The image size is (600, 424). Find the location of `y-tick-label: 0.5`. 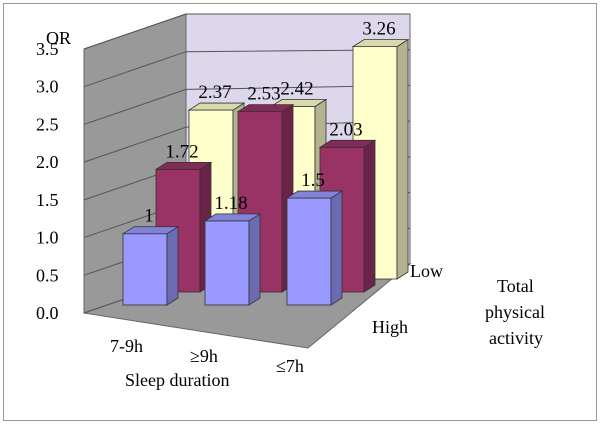

y-tick-label: 0.5 is located at coordinates (47, 275).